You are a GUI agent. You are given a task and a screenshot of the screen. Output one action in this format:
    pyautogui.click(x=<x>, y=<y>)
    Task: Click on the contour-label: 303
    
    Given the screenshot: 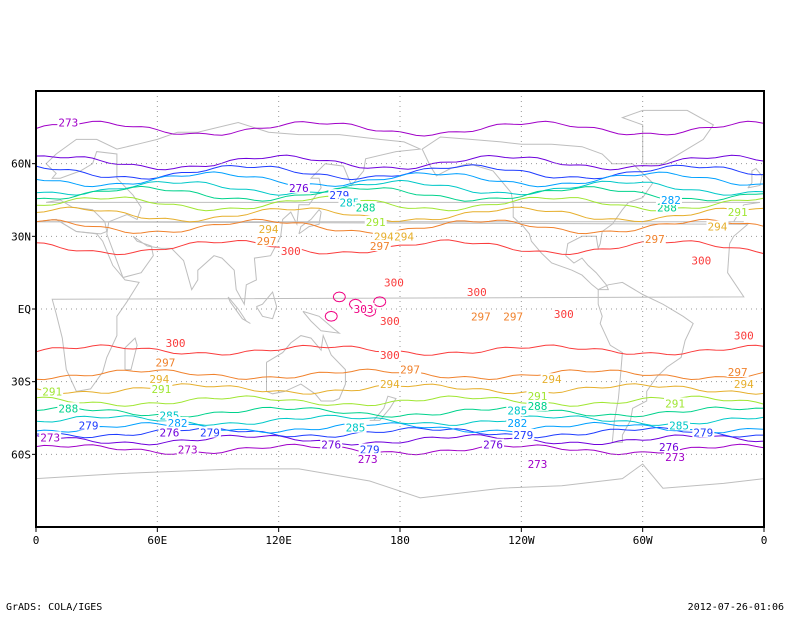 What is the action you would take?
    pyautogui.click(x=364, y=309)
    